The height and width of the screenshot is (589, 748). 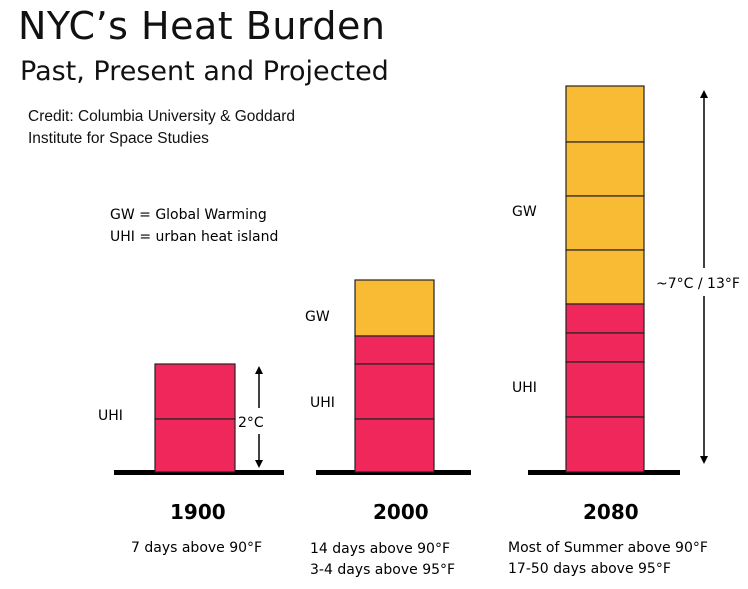 What do you see at coordinates (698, 284) in the screenshot?
I see `annotation-2080: ~7°C / 13°F` at bounding box center [698, 284].